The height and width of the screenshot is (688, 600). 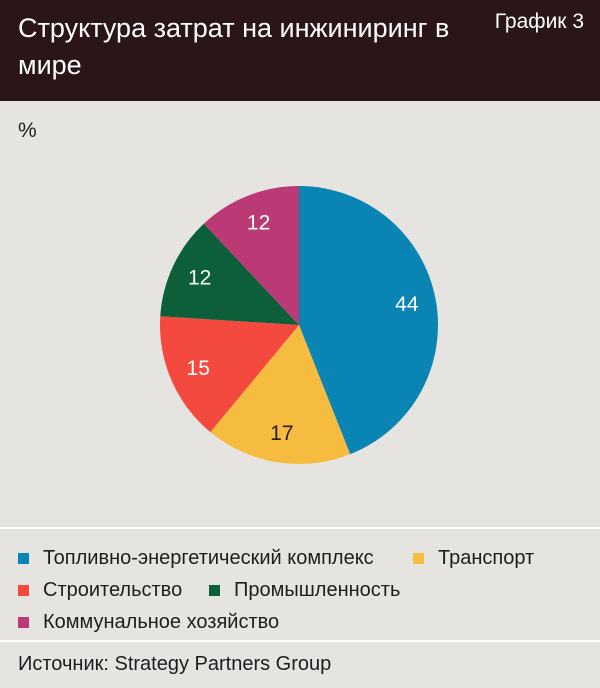 I want to click on unit-label: %, so click(x=27, y=130).